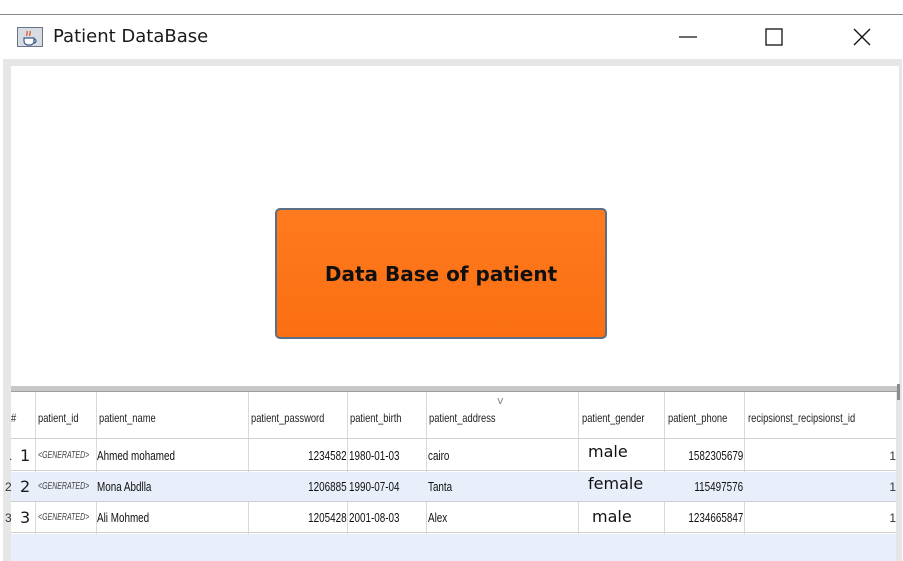 Image resolution: width=903 pixels, height=561 pixels. What do you see at coordinates (127, 418) in the screenshot?
I see `column-header-patient-name: patient_name` at bounding box center [127, 418].